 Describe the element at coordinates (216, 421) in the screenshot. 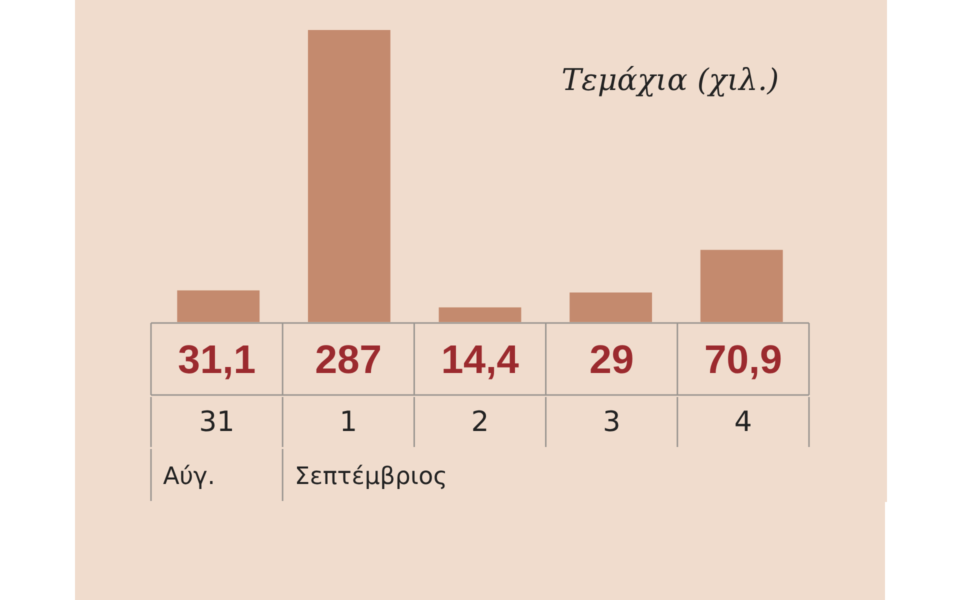

I see `x-tick-label: 31` at that location.